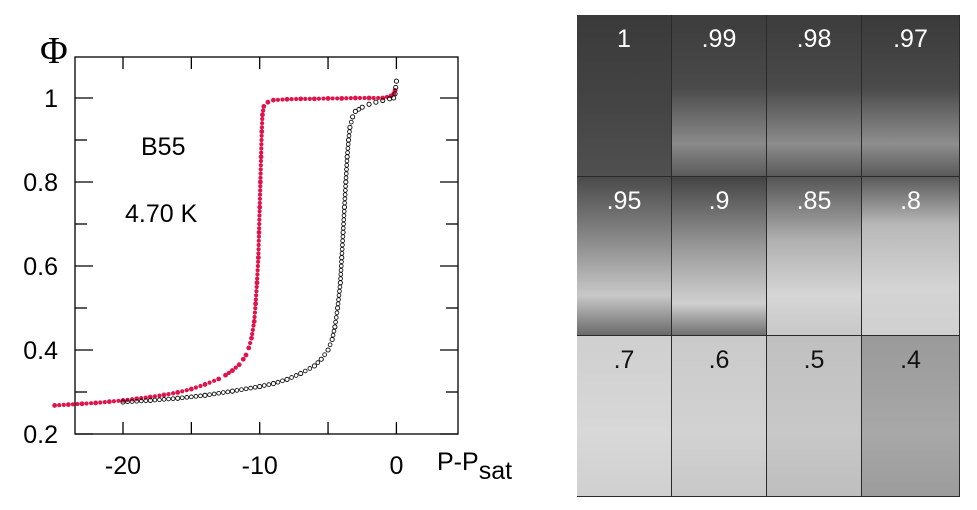 This screenshot has height=510, width=977. Describe the element at coordinates (910, 39) in the screenshot. I see `photo-tile-label: .97` at that location.